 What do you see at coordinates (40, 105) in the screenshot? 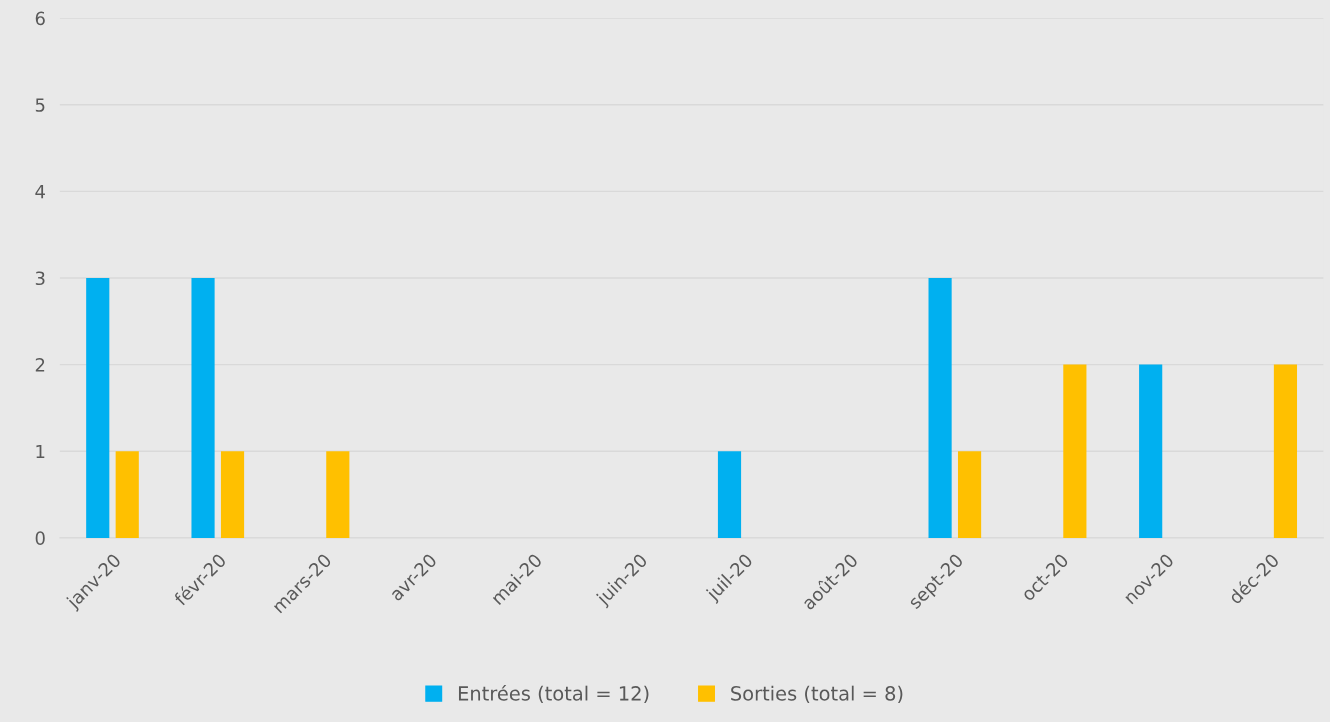
I see `y-tick-label: 5` at bounding box center [40, 105].